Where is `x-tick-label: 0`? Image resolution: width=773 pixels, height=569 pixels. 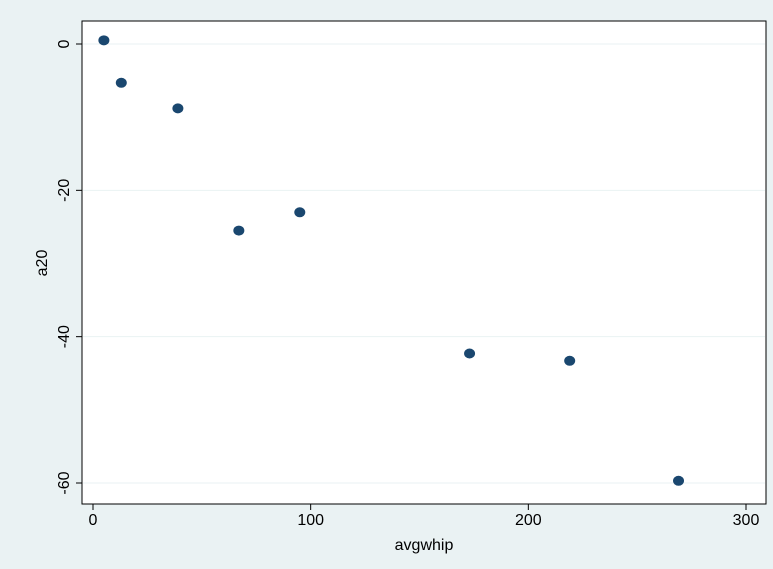
x-tick-label: 0 is located at coordinates (93, 520).